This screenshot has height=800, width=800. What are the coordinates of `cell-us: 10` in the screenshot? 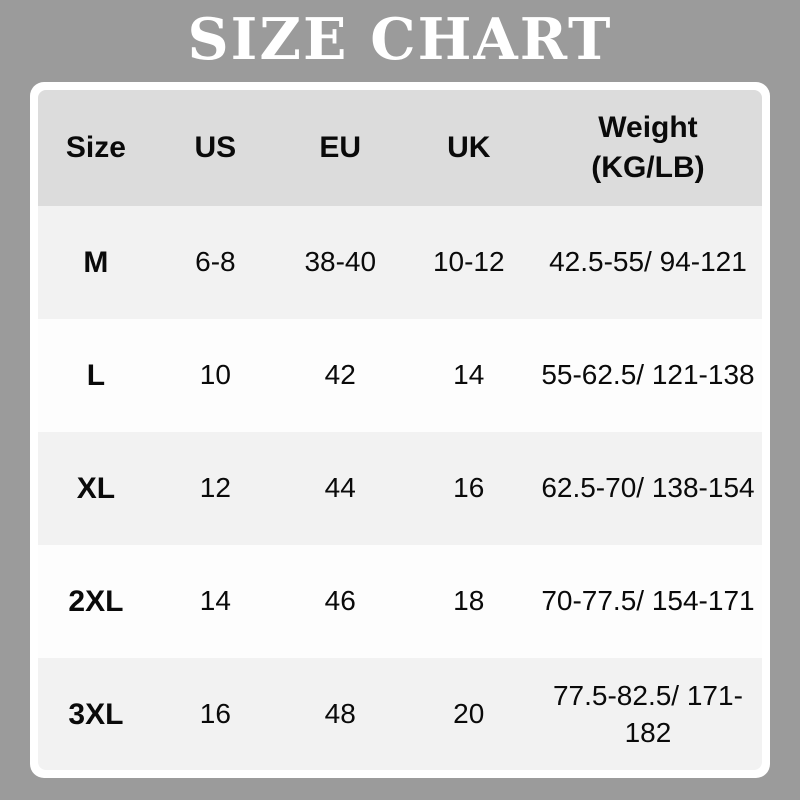 It's located at (215, 375).